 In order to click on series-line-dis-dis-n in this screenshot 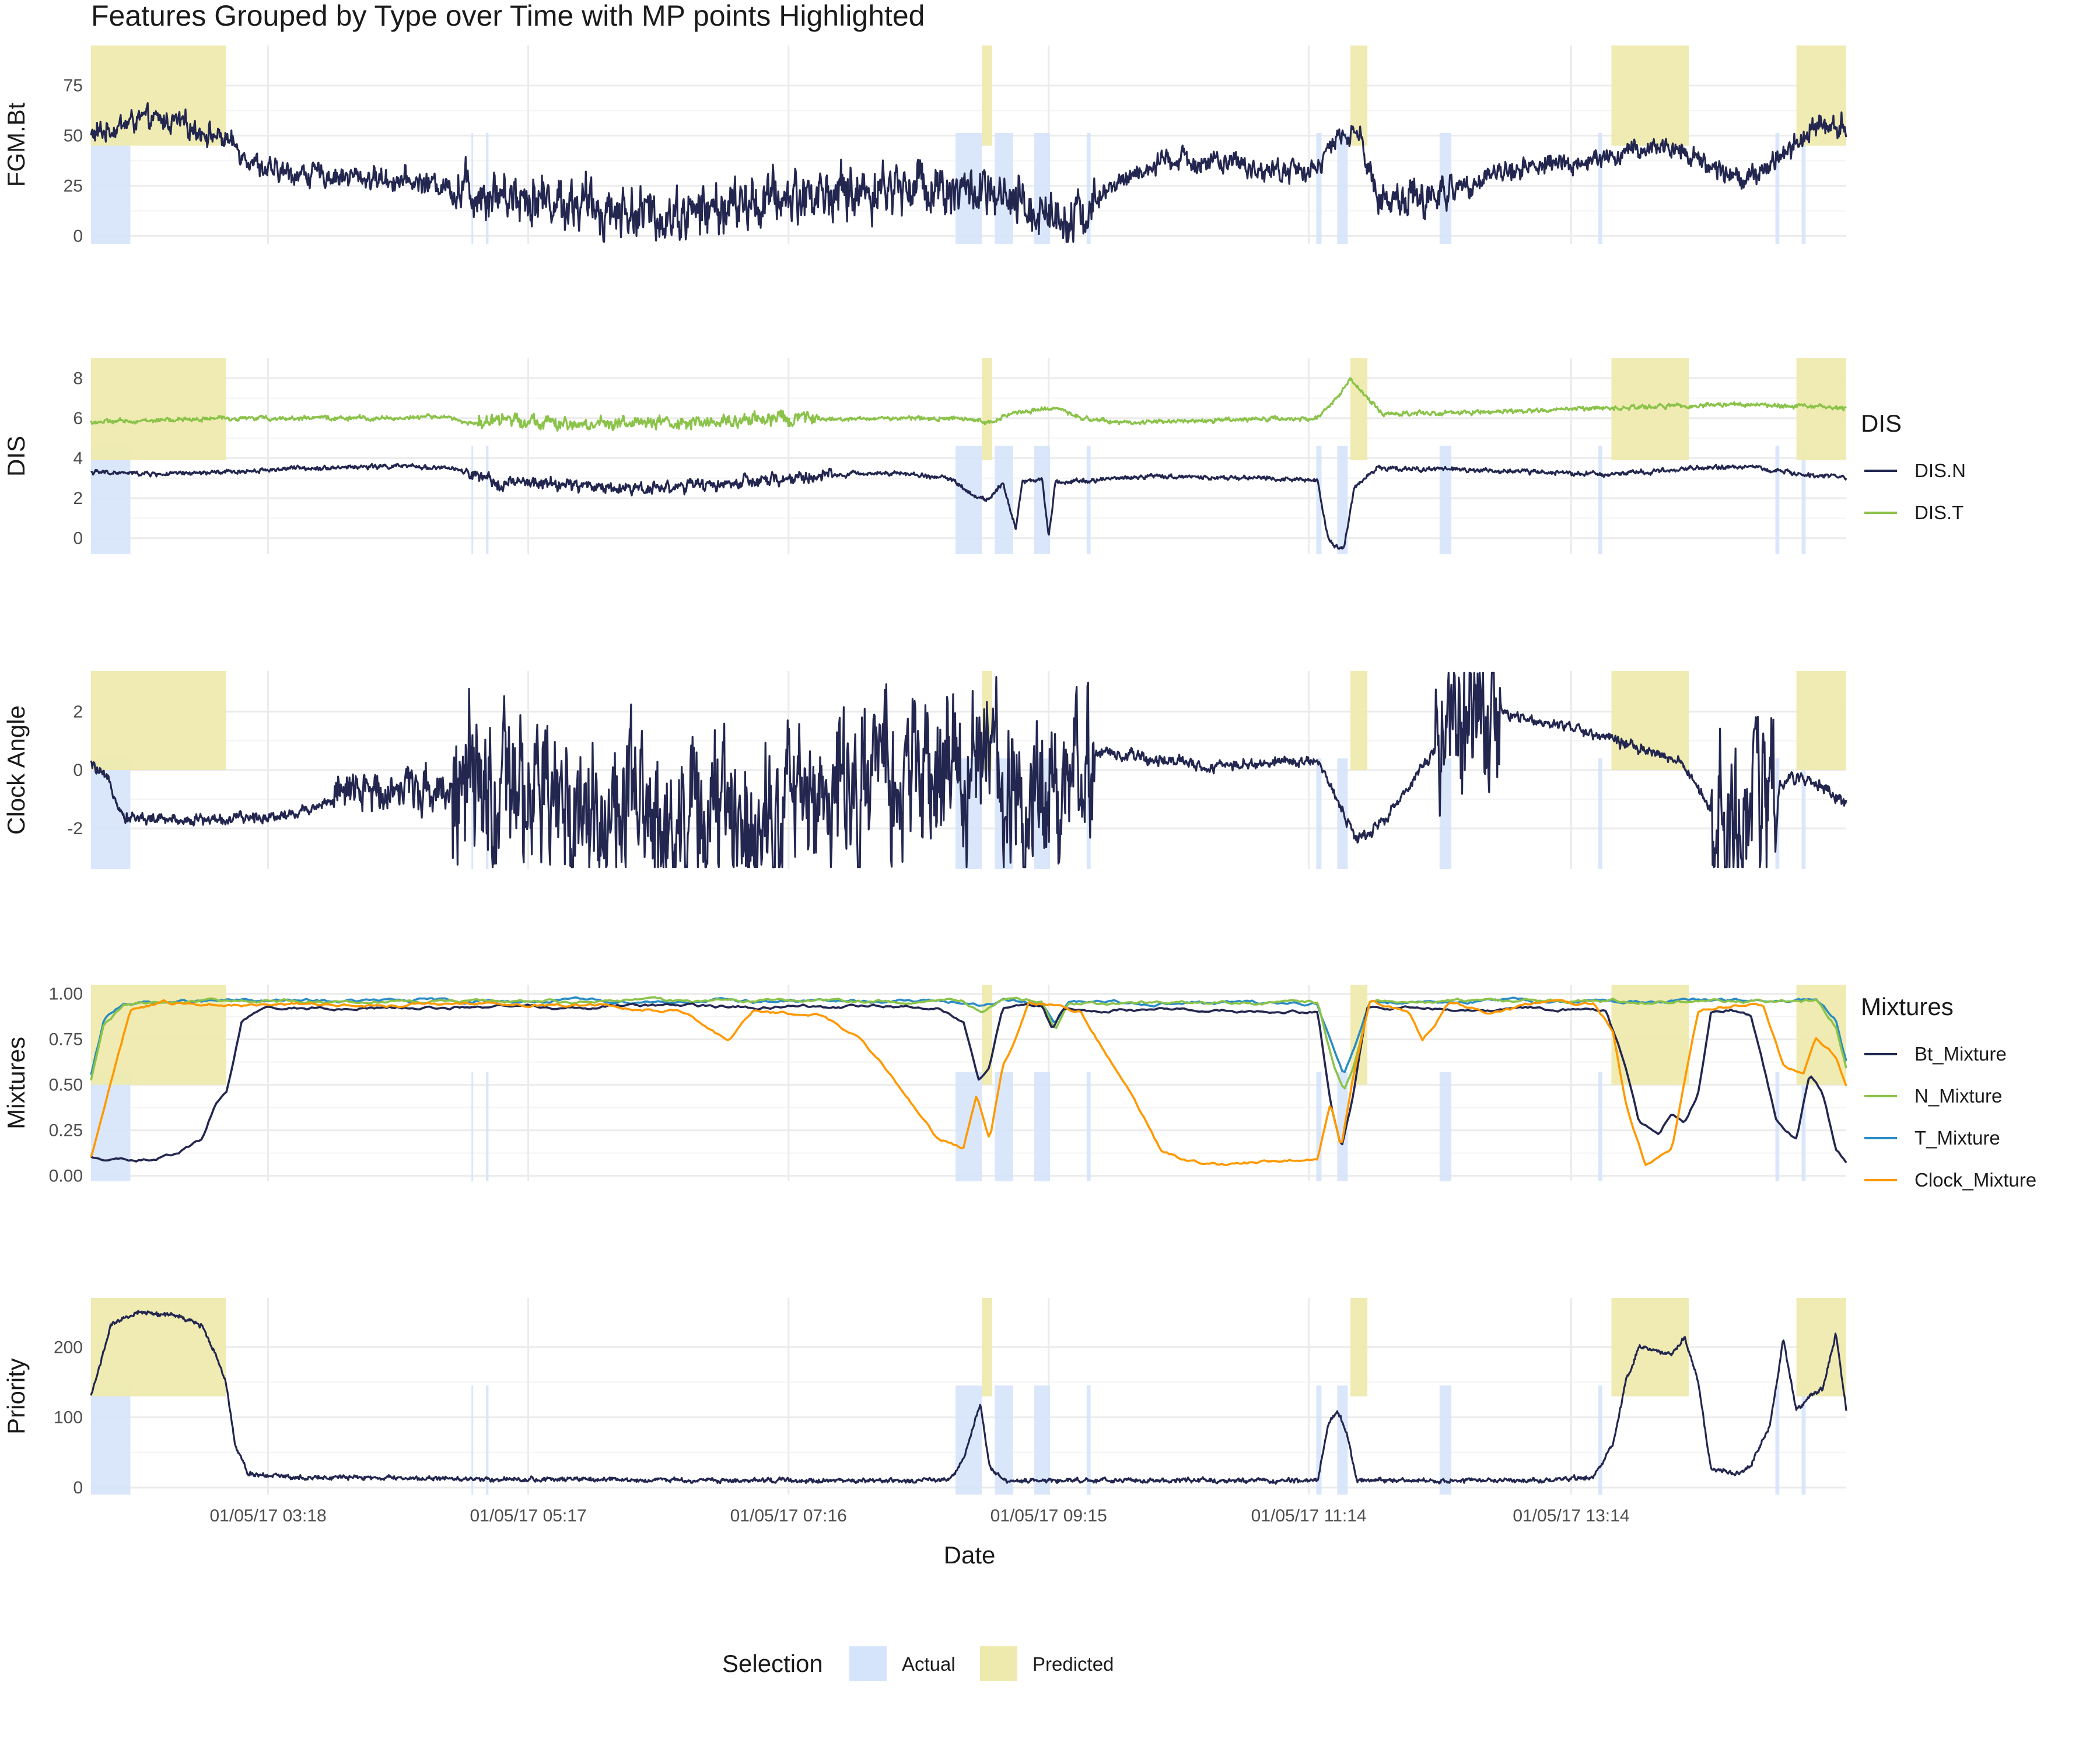, I will do `click(968, 506)`.